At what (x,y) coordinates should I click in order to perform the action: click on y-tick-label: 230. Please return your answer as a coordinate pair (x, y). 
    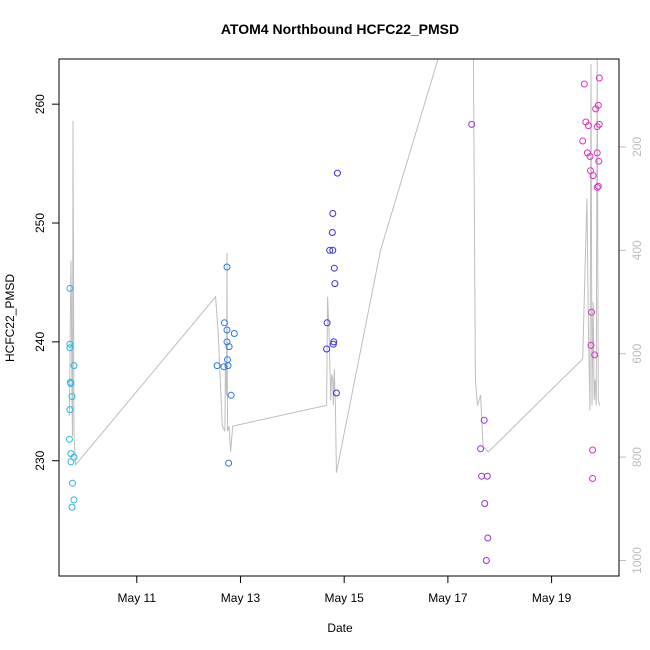
    Looking at the image, I should click on (40, 460).